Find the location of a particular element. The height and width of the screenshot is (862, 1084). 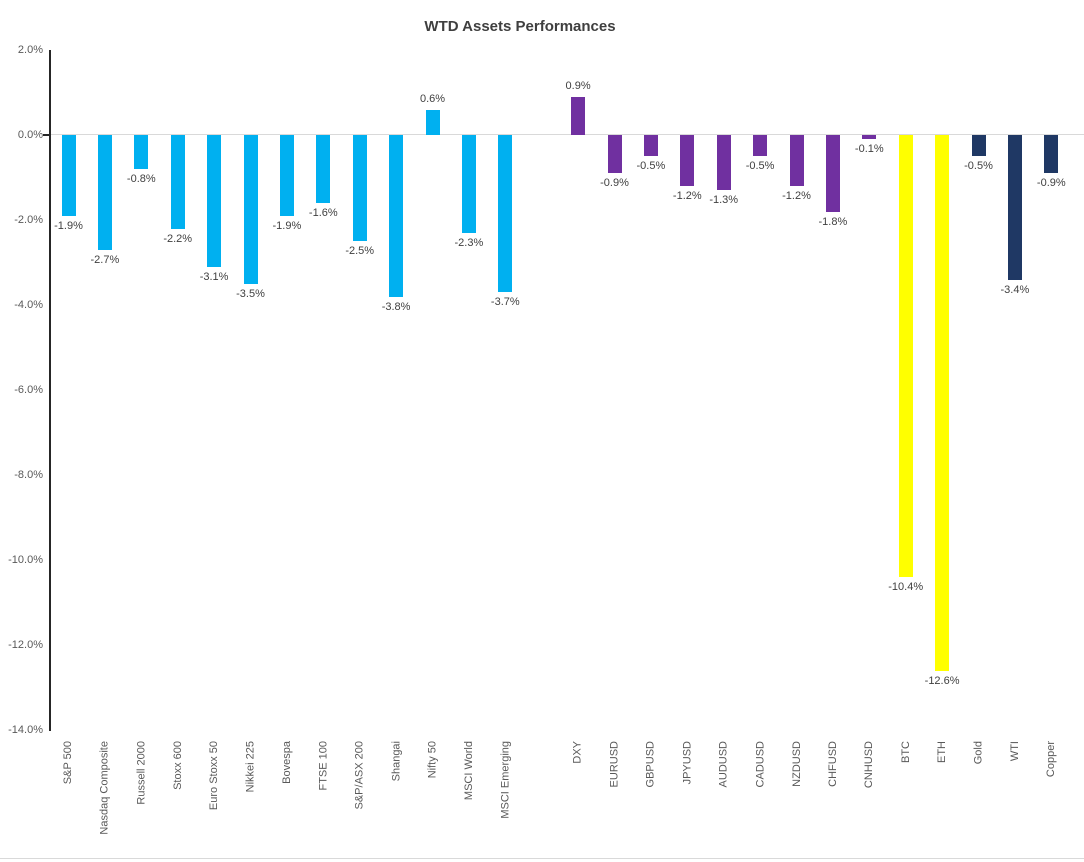

x-axis-label-eth: ETH is located at coordinates (942, 752).